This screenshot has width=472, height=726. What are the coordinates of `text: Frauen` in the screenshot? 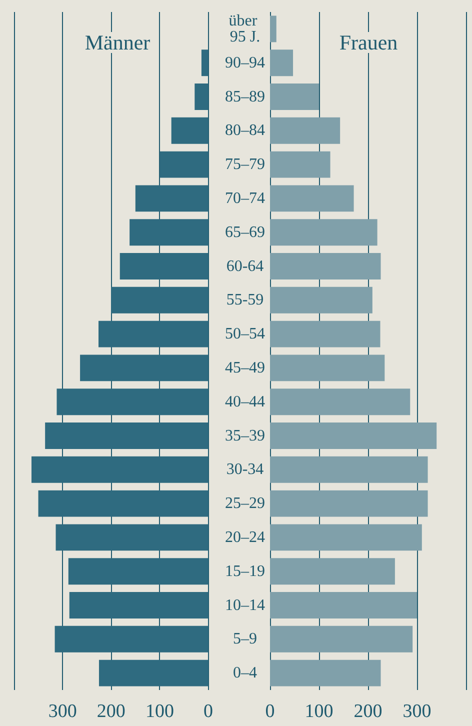 It's located at (368, 42).